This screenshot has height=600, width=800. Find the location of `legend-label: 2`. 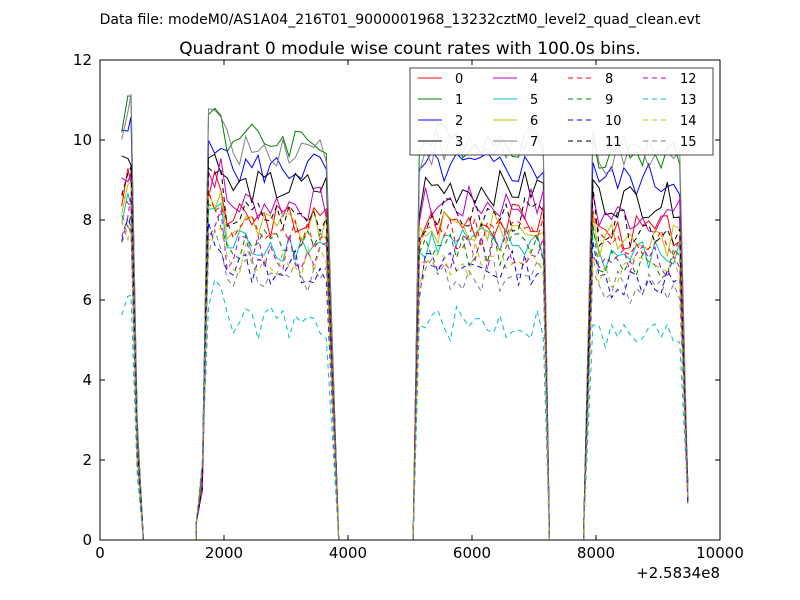

legend-label: 2 is located at coordinates (459, 121).